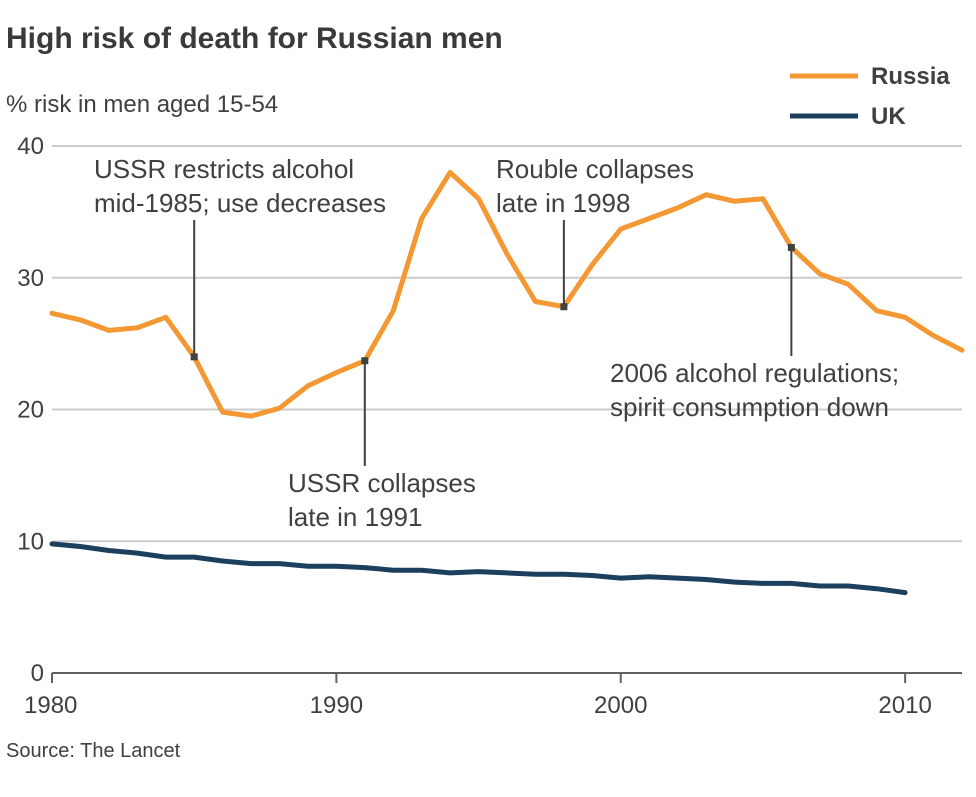 The height and width of the screenshot is (797, 976). What do you see at coordinates (50, 705) in the screenshot?
I see `x-tick-label-1980: 1980` at bounding box center [50, 705].